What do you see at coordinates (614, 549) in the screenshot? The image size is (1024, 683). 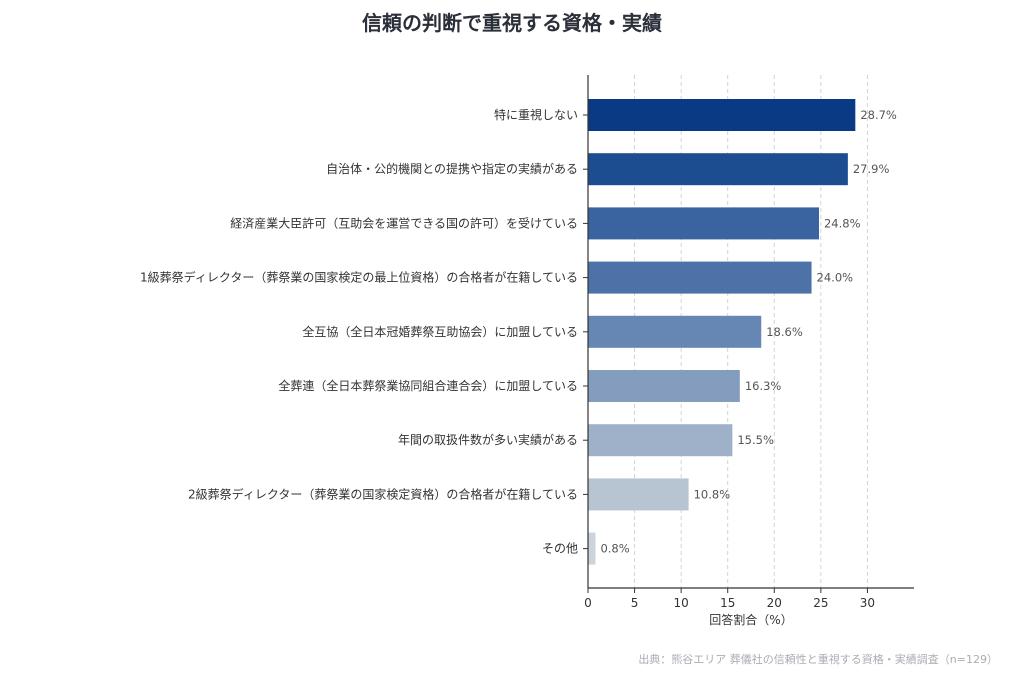 I see `value-label-8: 0.8%` at bounding box center [614, 549].